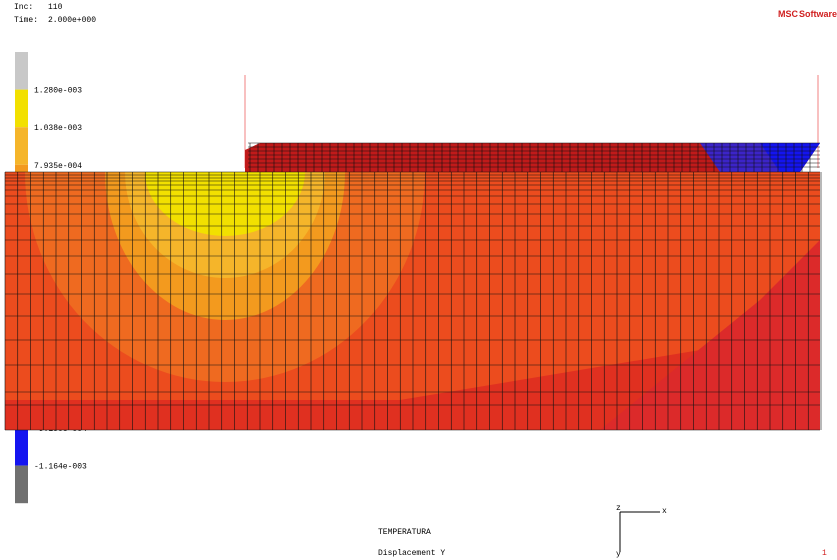  I want to click on axis-x-label: x, so click(664, 511).